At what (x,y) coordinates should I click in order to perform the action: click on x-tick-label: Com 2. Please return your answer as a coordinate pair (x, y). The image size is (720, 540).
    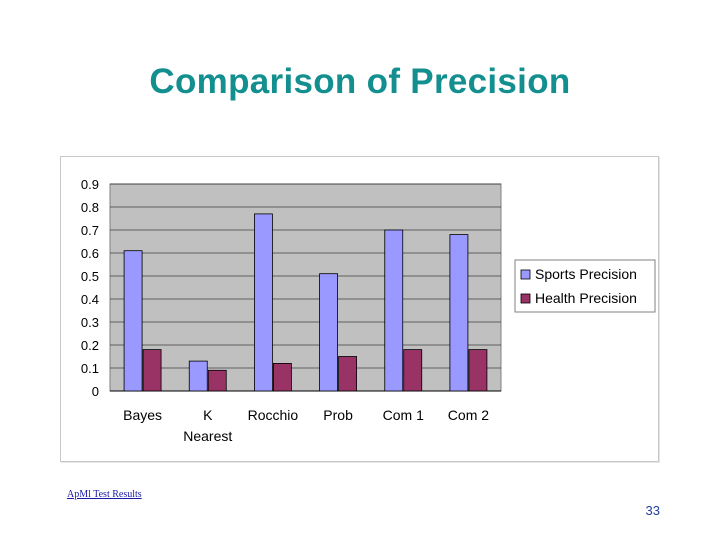
    Looking at the image, I should click on (468, 415).